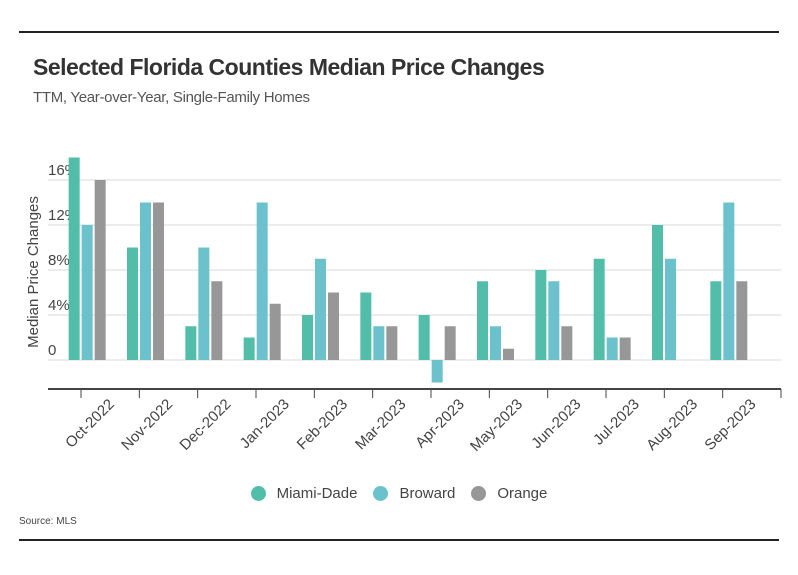  Describe the element at coordinates (275, 331) in the screenshot. I see `bar-orange-jan-2023` at that location.